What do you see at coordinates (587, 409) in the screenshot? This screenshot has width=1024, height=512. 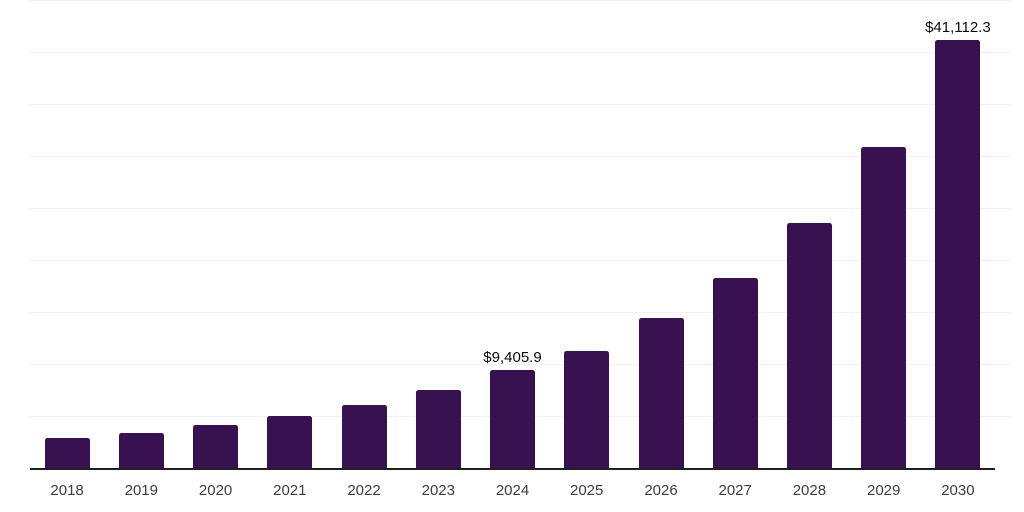 I see `bar-2025` at bounding box center [587, 409].